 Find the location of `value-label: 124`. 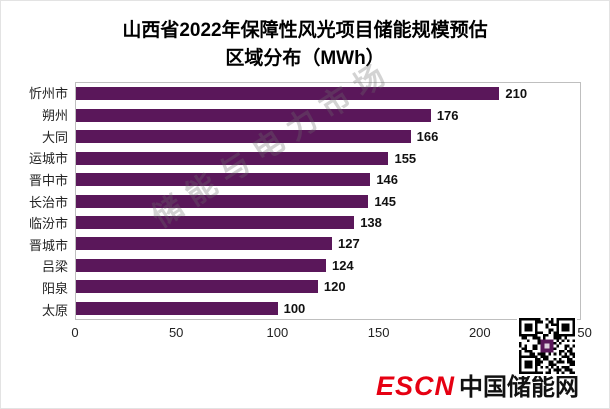

value-label: 124 is located at coordinates (342, 265).